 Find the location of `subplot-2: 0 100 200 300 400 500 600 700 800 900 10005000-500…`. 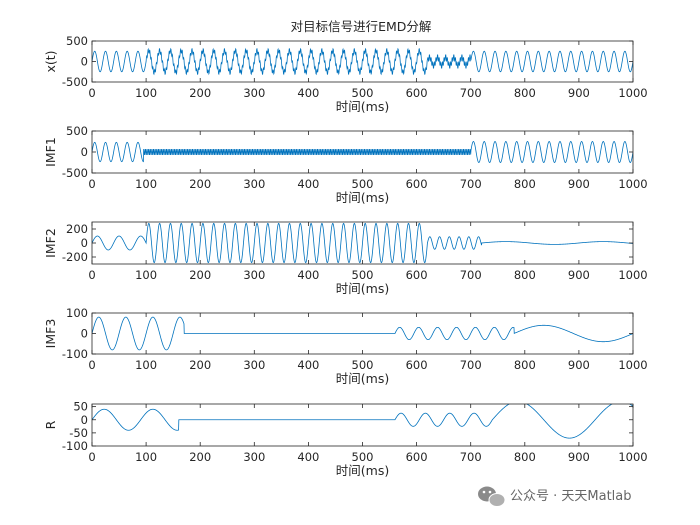

subplot-2: 0 100 200 300 400 500 600 700 800 900 10005000-500… is located at coordinates (345, 164).